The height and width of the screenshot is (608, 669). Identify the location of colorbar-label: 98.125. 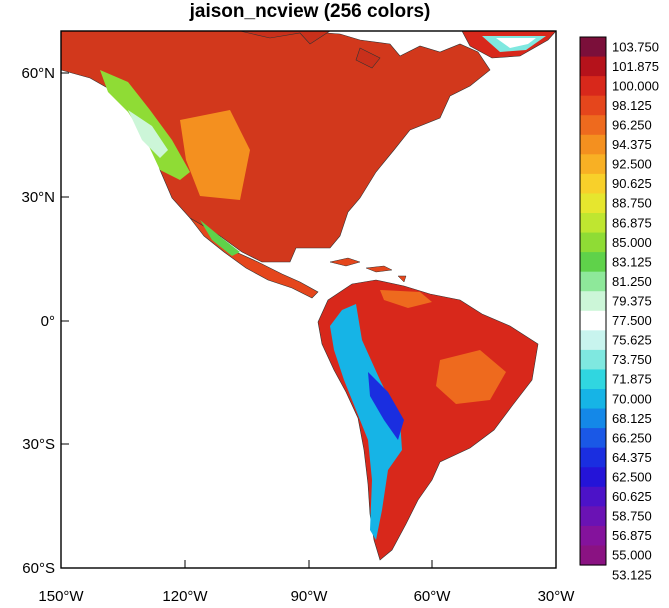
(632, 105).